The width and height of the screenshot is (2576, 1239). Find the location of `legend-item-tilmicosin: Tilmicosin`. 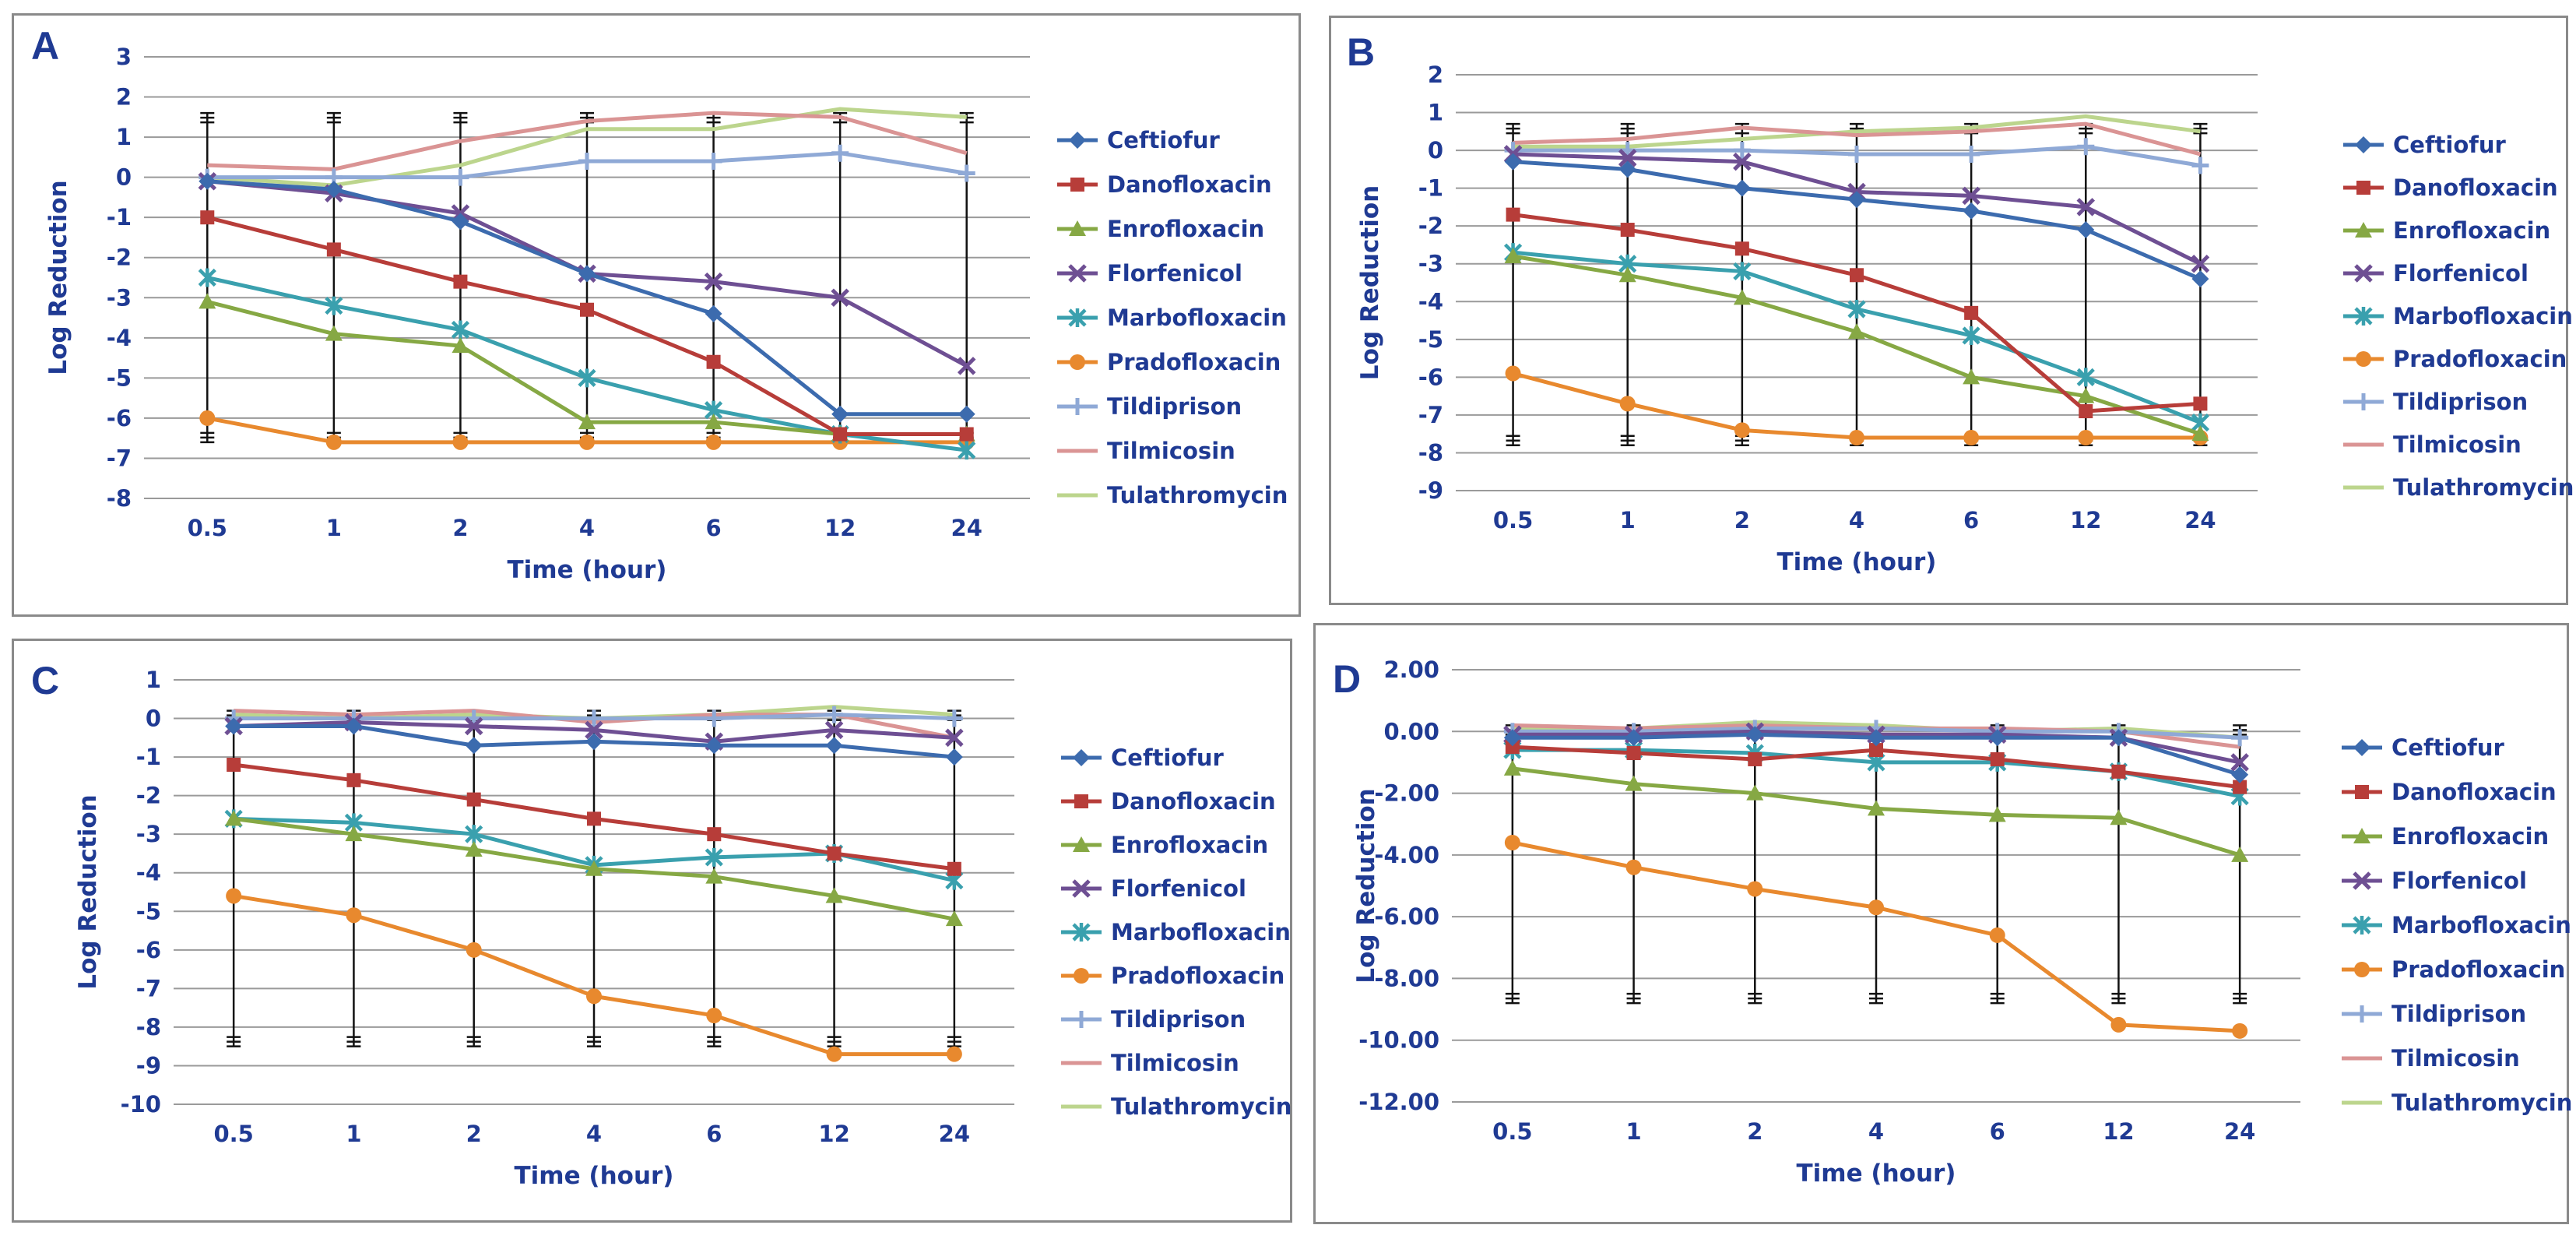

legend-item-tilmicosin: Tilmicosin is located at coordinates (2433, 444).